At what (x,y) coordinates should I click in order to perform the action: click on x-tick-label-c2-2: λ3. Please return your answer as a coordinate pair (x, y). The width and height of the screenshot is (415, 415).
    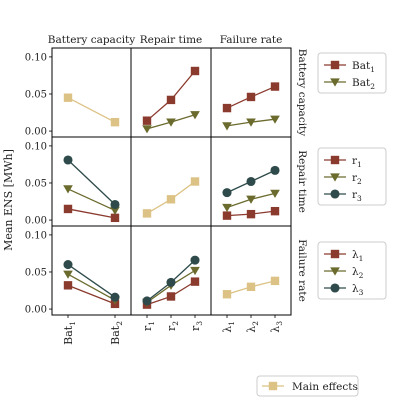
    Looking at the image, I should click on (276, 327).